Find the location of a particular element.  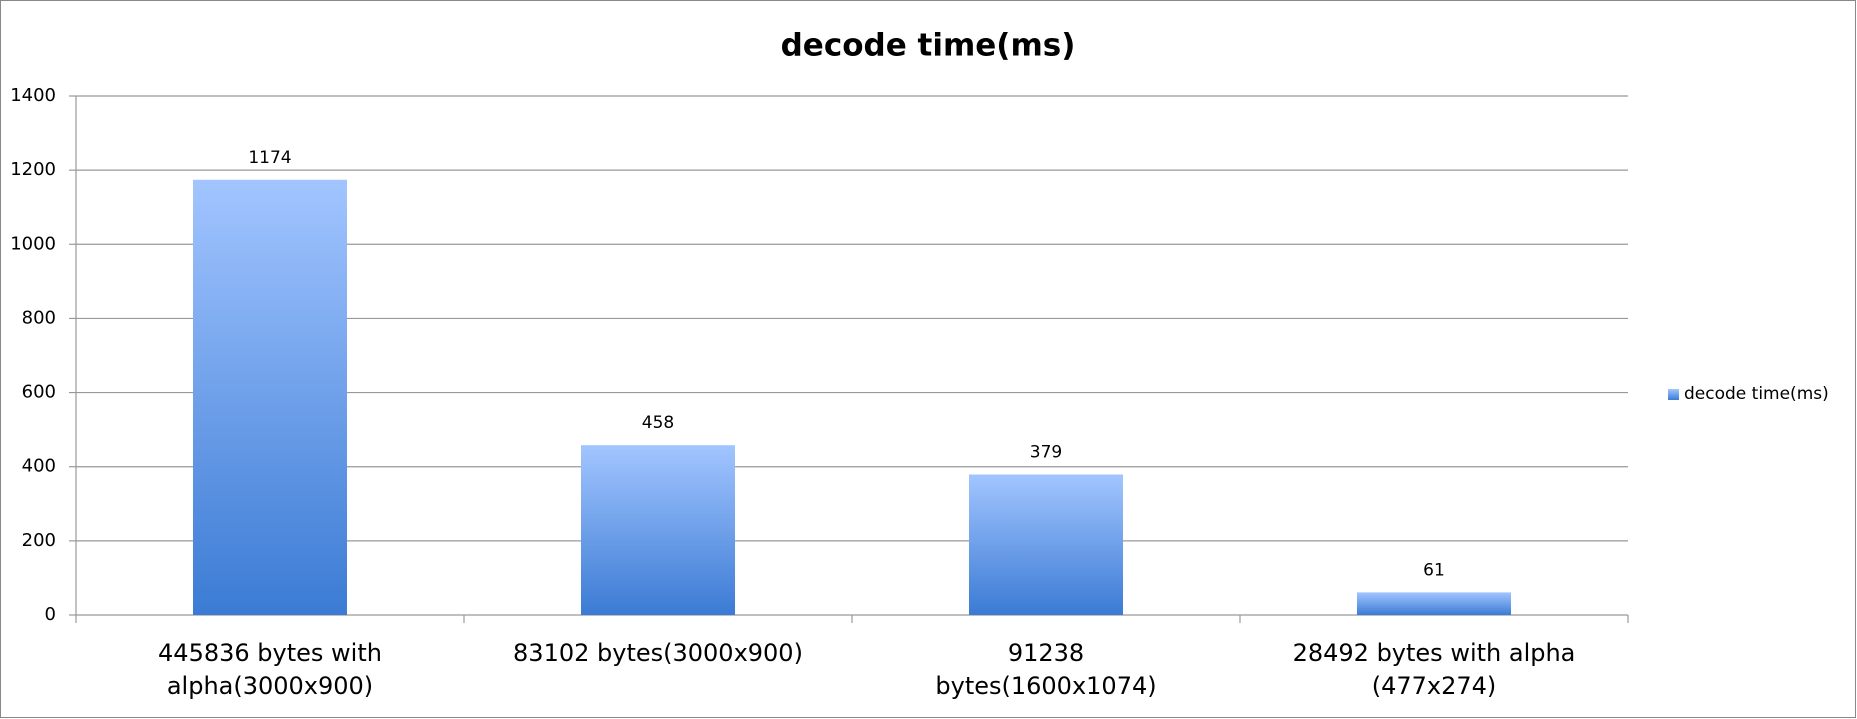

x-tick-label: 83102 bytes(3000x900) is located at coordinates (658, 653).